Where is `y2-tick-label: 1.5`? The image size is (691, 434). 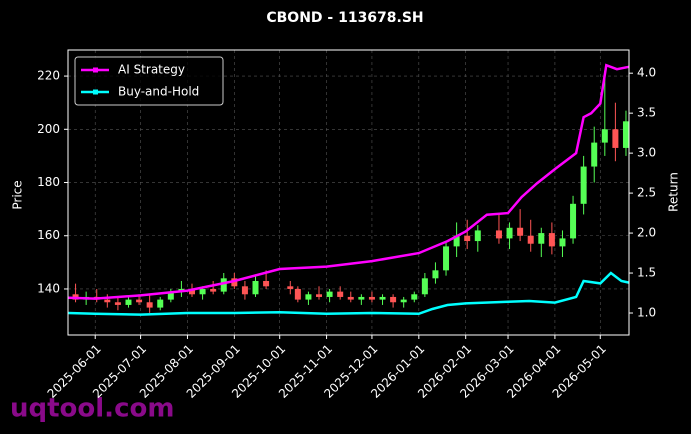
y2-tick-label: 1.5 is located at coordinates (646, 273).